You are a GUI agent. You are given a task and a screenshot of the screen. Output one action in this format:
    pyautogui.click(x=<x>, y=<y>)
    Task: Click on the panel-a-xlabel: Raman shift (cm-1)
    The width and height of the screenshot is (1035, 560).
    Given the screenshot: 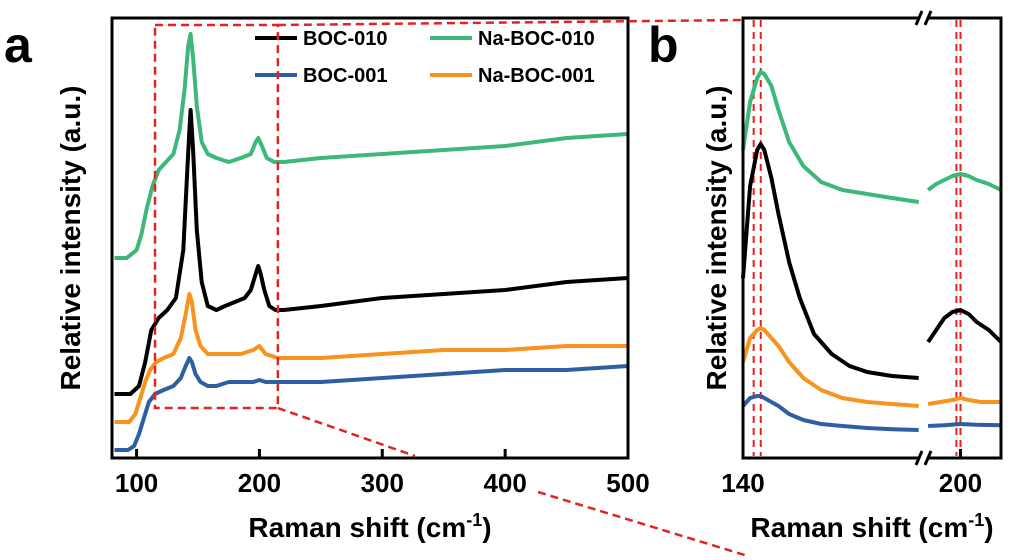 What is the action you would take?
    pyautogui.click(x=369, y=526)
    